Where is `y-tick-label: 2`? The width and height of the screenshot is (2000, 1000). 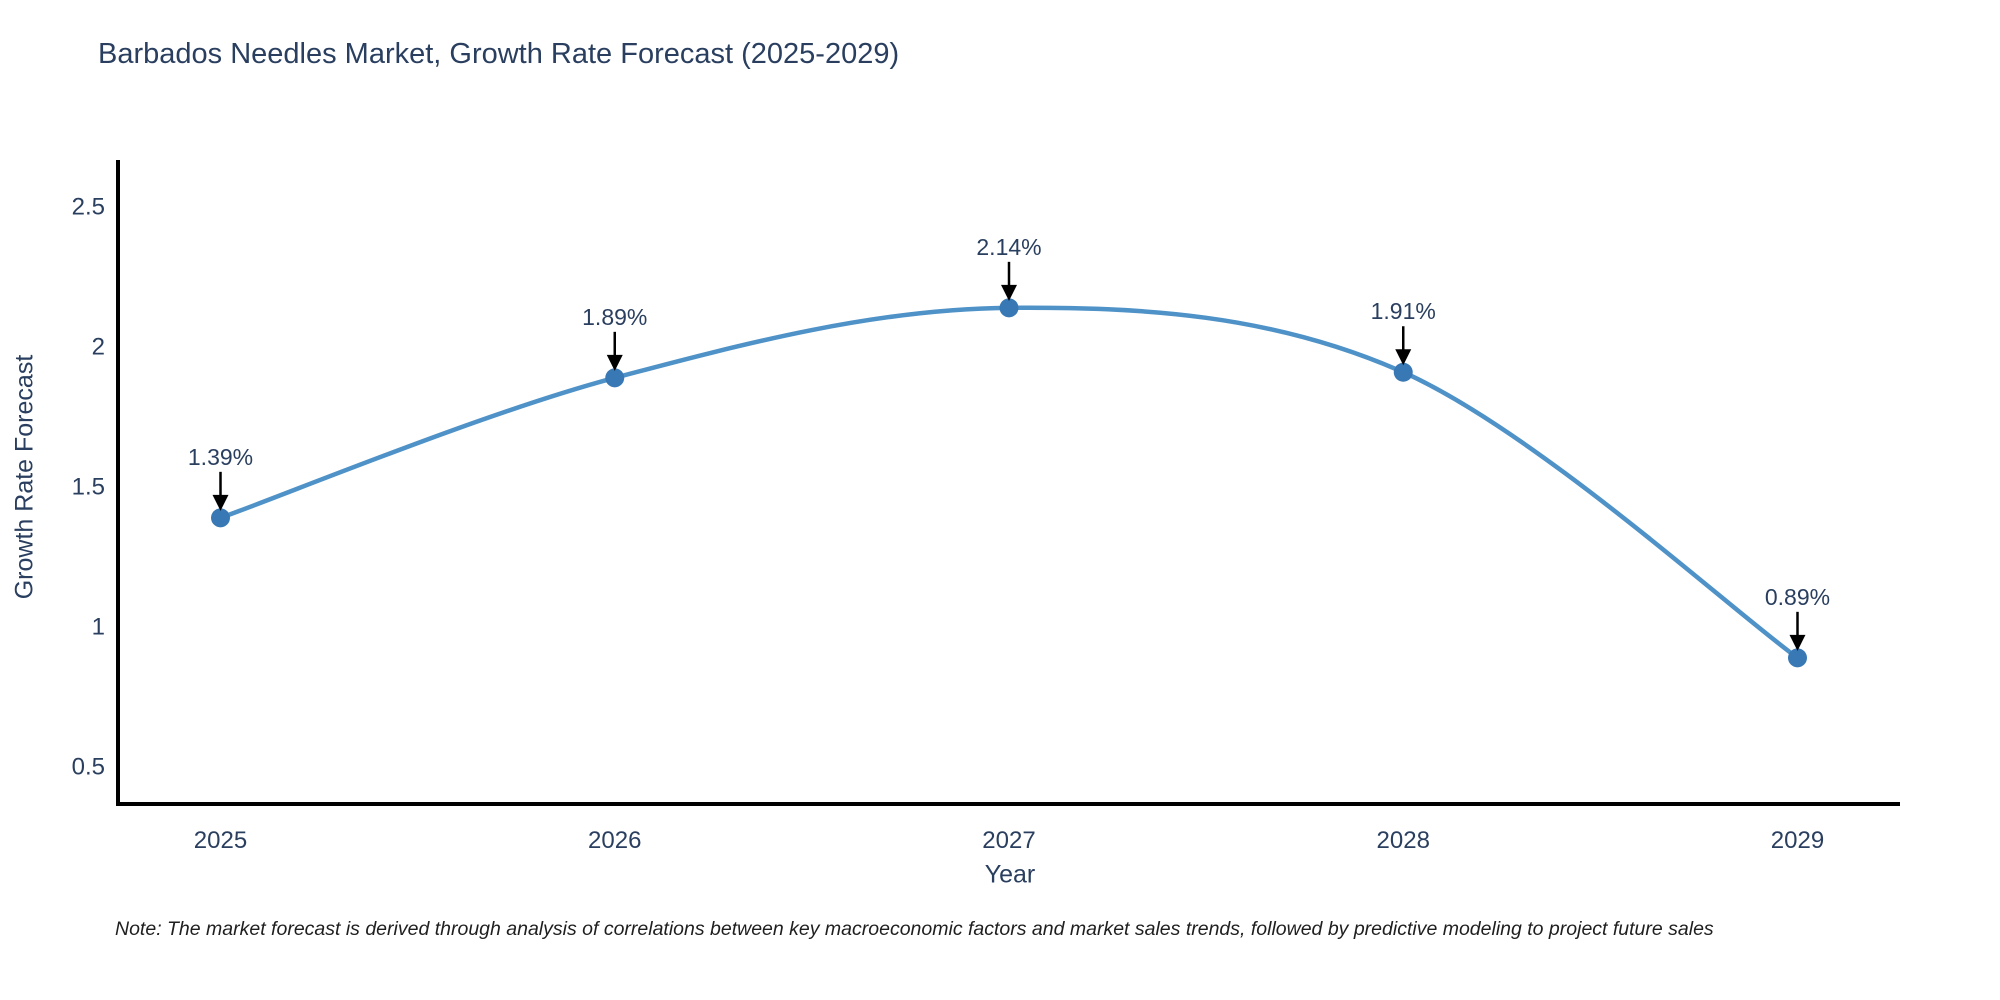 y-tick-label: 2 is located at coordinates (98, 347).